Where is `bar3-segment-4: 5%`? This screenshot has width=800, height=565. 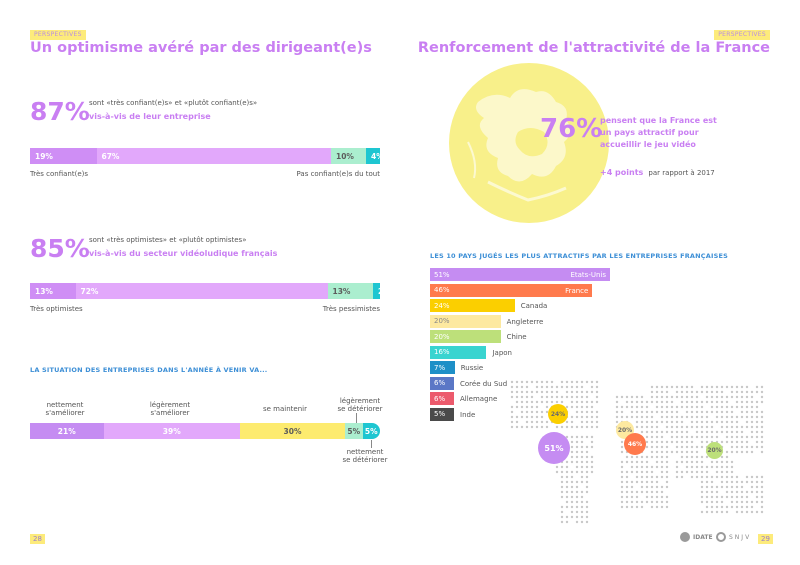
bar3-segment-4: 5% is located at coordinates (371, 431).